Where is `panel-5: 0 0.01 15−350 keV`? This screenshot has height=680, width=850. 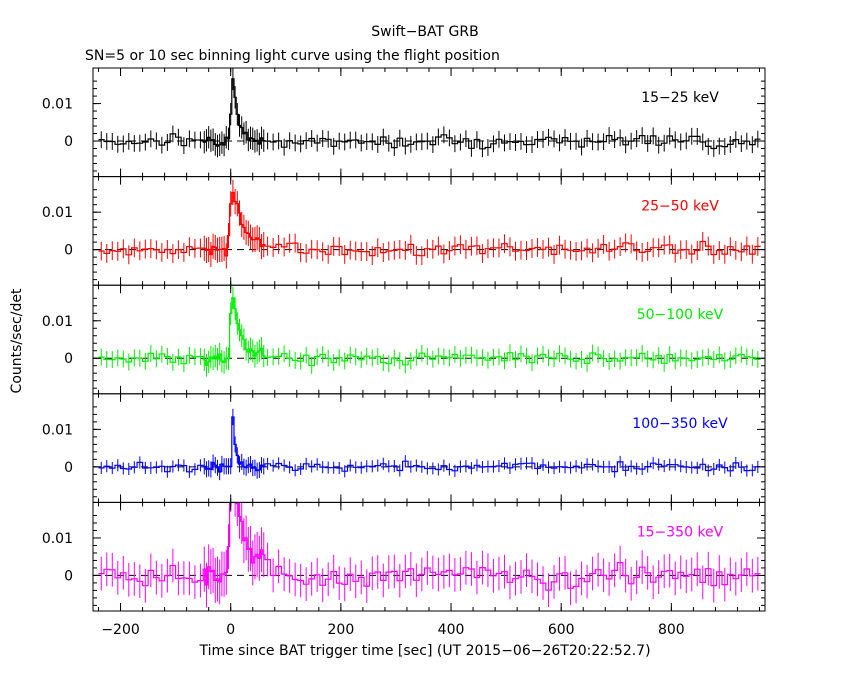 panel-5: 0 0.01 15−350 keV is located at coordinates (404, 556).